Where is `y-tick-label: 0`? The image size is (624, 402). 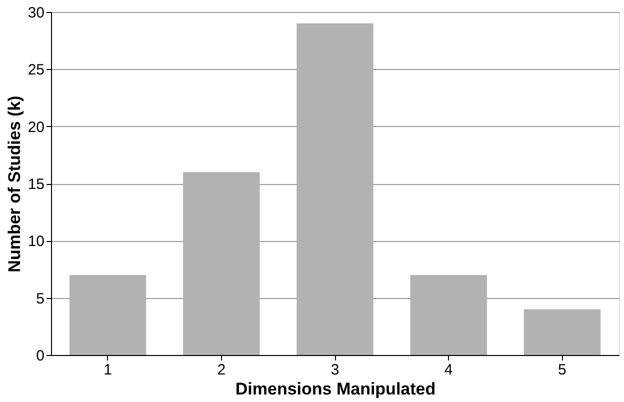 y-tick-label: 0 is located at coordinates (40, 356).